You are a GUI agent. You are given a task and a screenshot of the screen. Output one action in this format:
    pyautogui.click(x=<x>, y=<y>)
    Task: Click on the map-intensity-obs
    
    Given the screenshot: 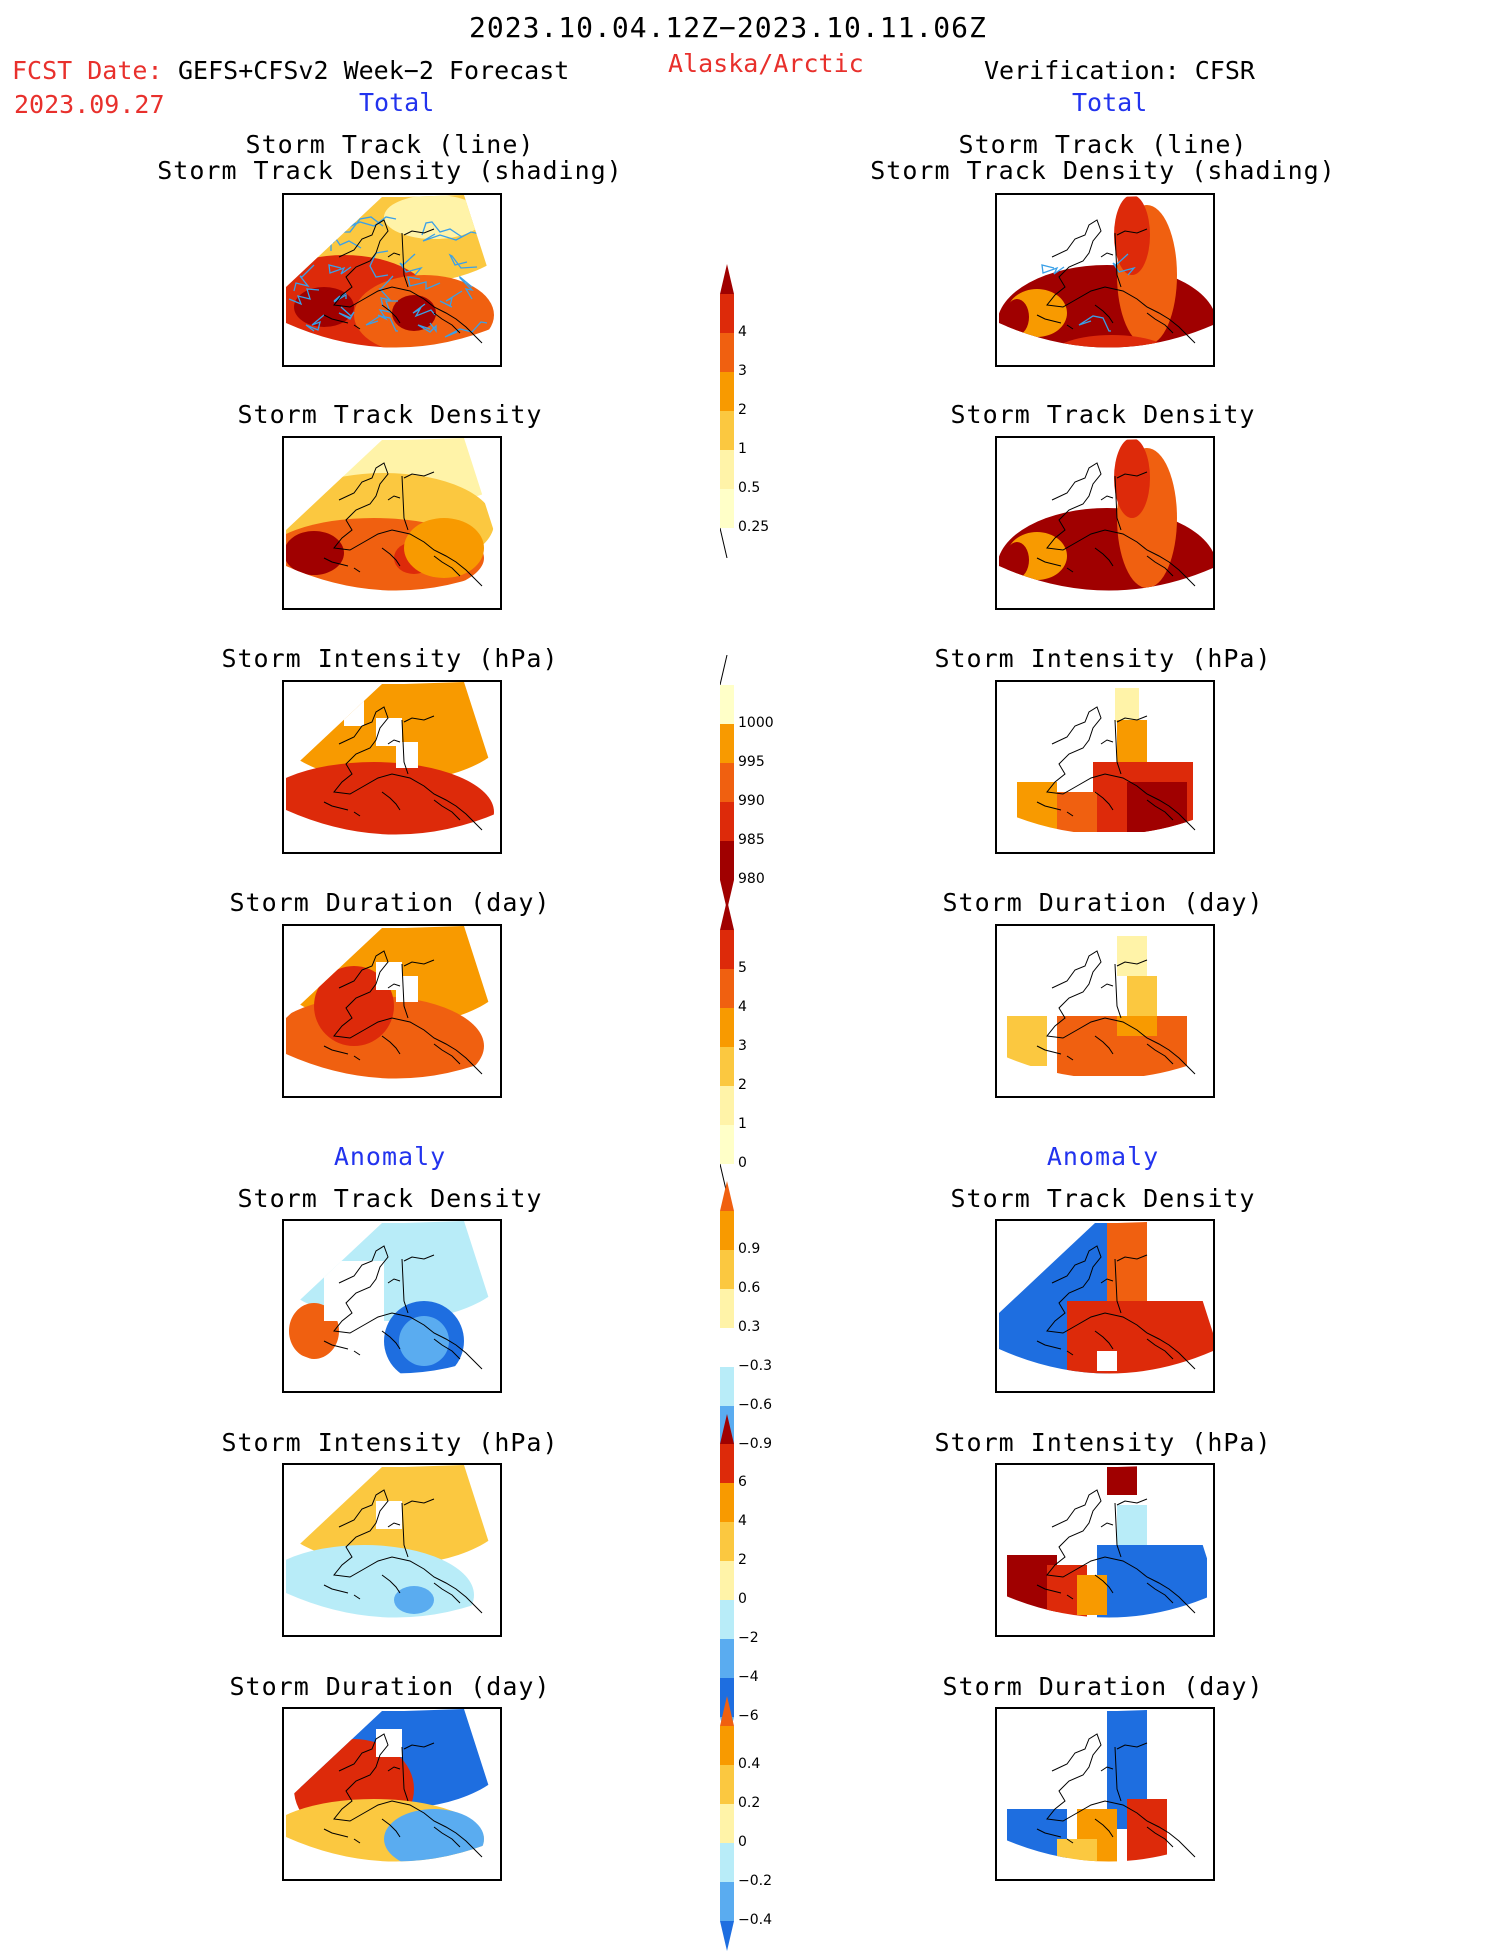 What is the action you would take?
    pyautogui.click(x=1105, y=767)
    